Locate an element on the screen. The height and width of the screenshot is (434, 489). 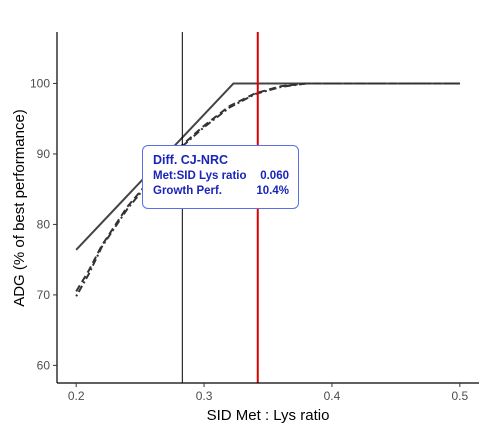
y-tick-label: 100 is located at coordinates (40, 83).